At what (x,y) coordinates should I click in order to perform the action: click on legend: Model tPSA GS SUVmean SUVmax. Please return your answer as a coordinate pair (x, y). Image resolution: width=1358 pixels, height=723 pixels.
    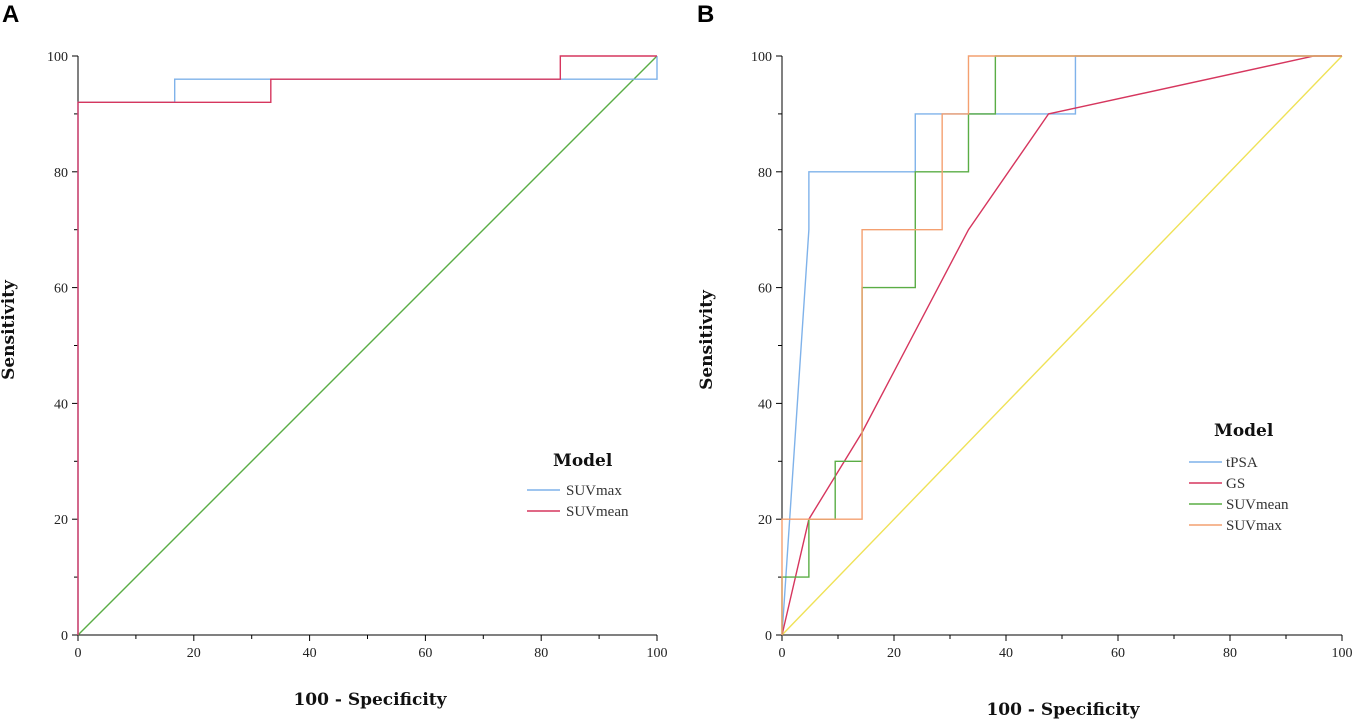
    Looking at the image, I should click on (1239, 477).